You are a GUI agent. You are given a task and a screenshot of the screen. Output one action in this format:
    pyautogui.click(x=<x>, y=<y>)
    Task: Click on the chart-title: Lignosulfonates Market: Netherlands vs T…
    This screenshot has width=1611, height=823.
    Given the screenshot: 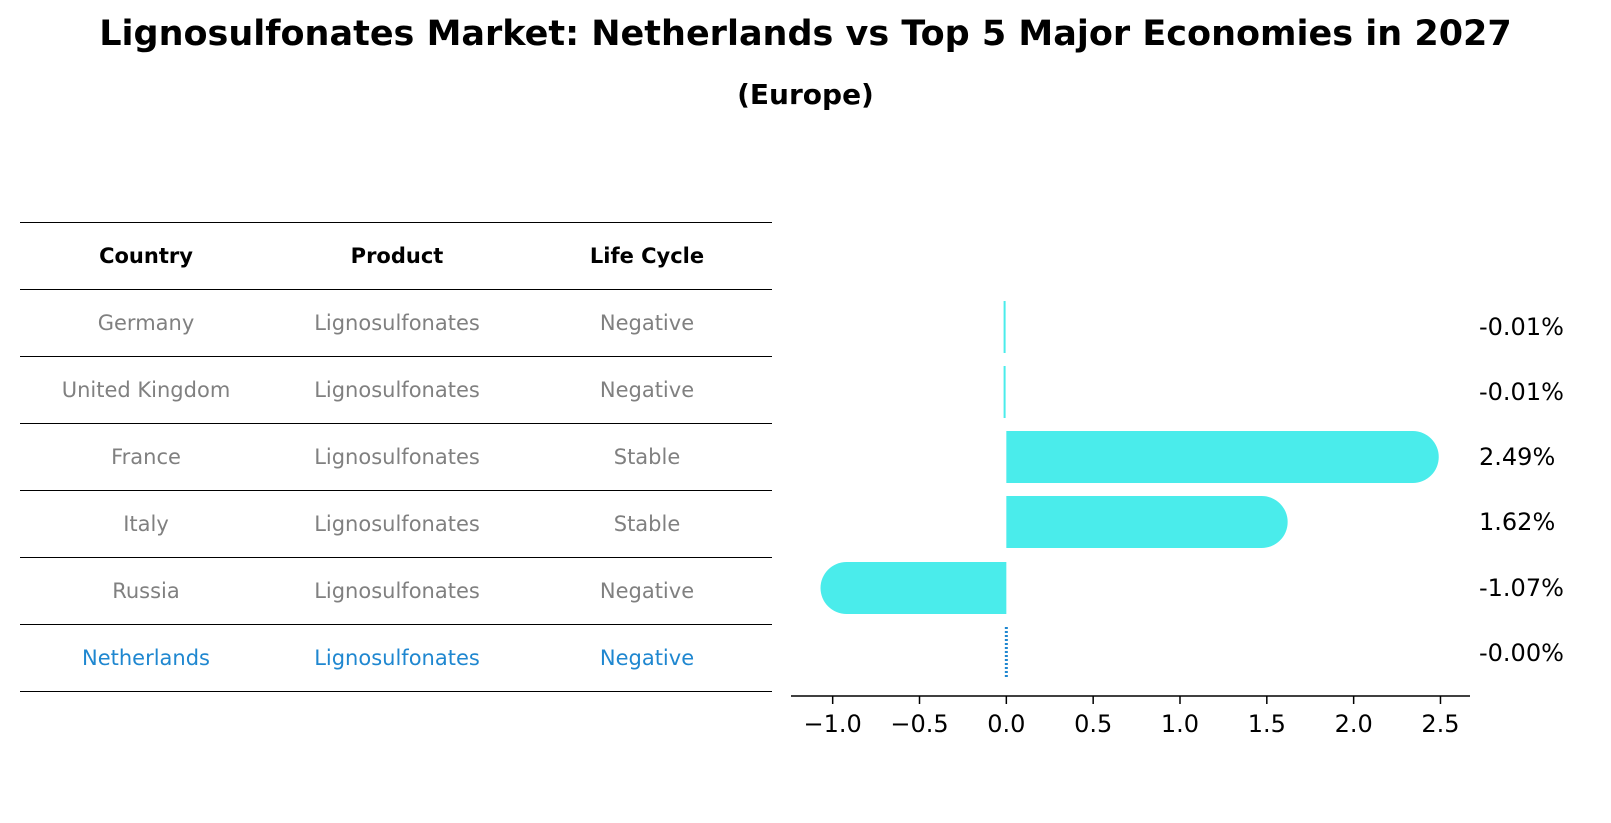 What is the action you would take?
    pyautogui.click(x=805, y=34)
    